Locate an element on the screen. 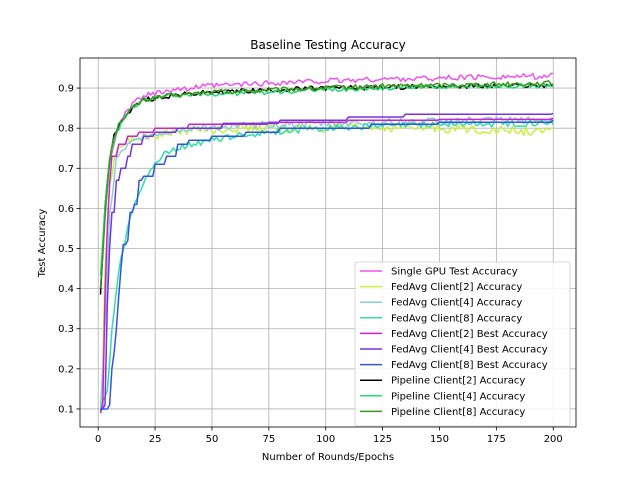 The height and width of the screenshot is (480, 640). x-tick-label: 25 is located at coordinates (155, 439).